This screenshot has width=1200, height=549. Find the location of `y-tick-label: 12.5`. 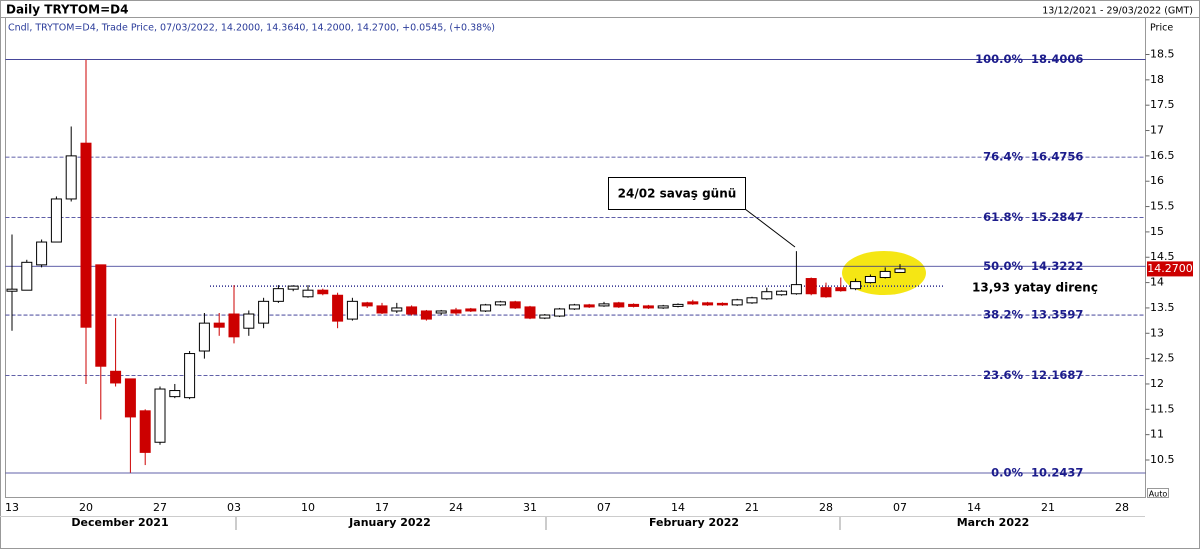

y-tick-label: 12.5 is located at coordinates (1162, 358).